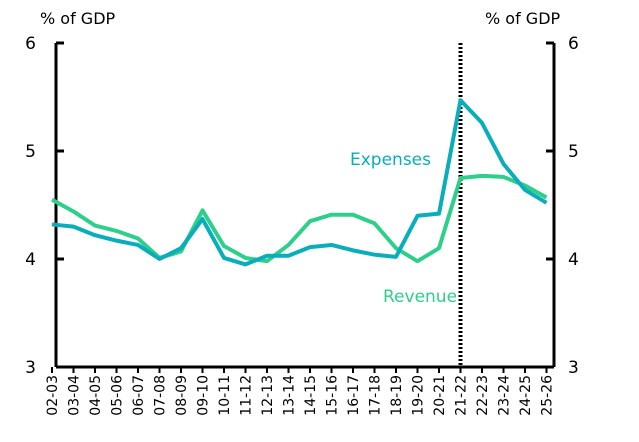 The height and width of the screenshot is (442, 639). What do you see at coordinates (30, 368) in the screenshot?
I see `left-tick-label: 3` at bounding box center [30, 368].